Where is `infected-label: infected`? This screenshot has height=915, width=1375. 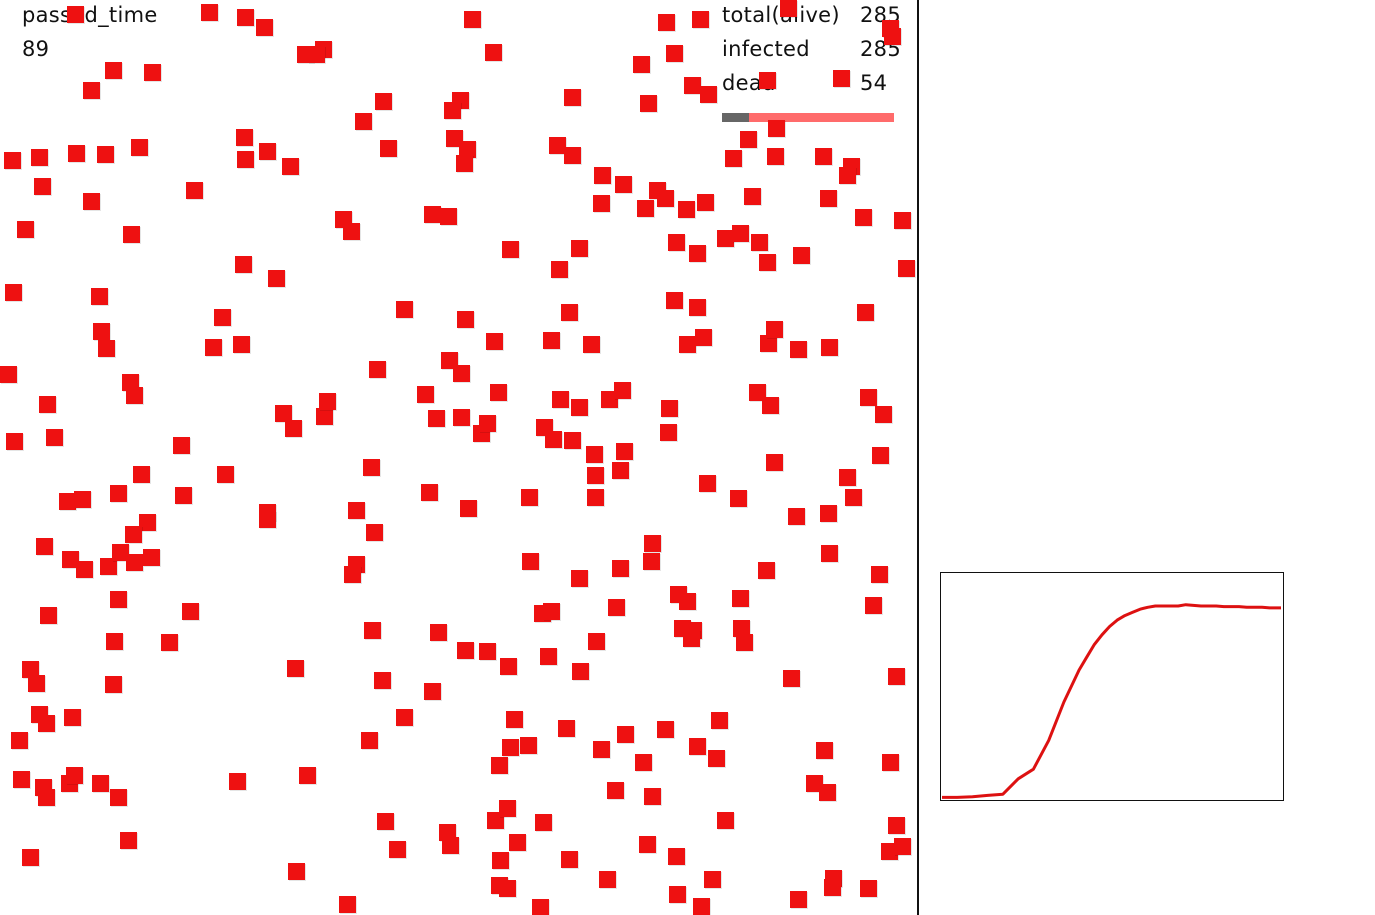 infected-label: infected is located at coordinates (766, 49).